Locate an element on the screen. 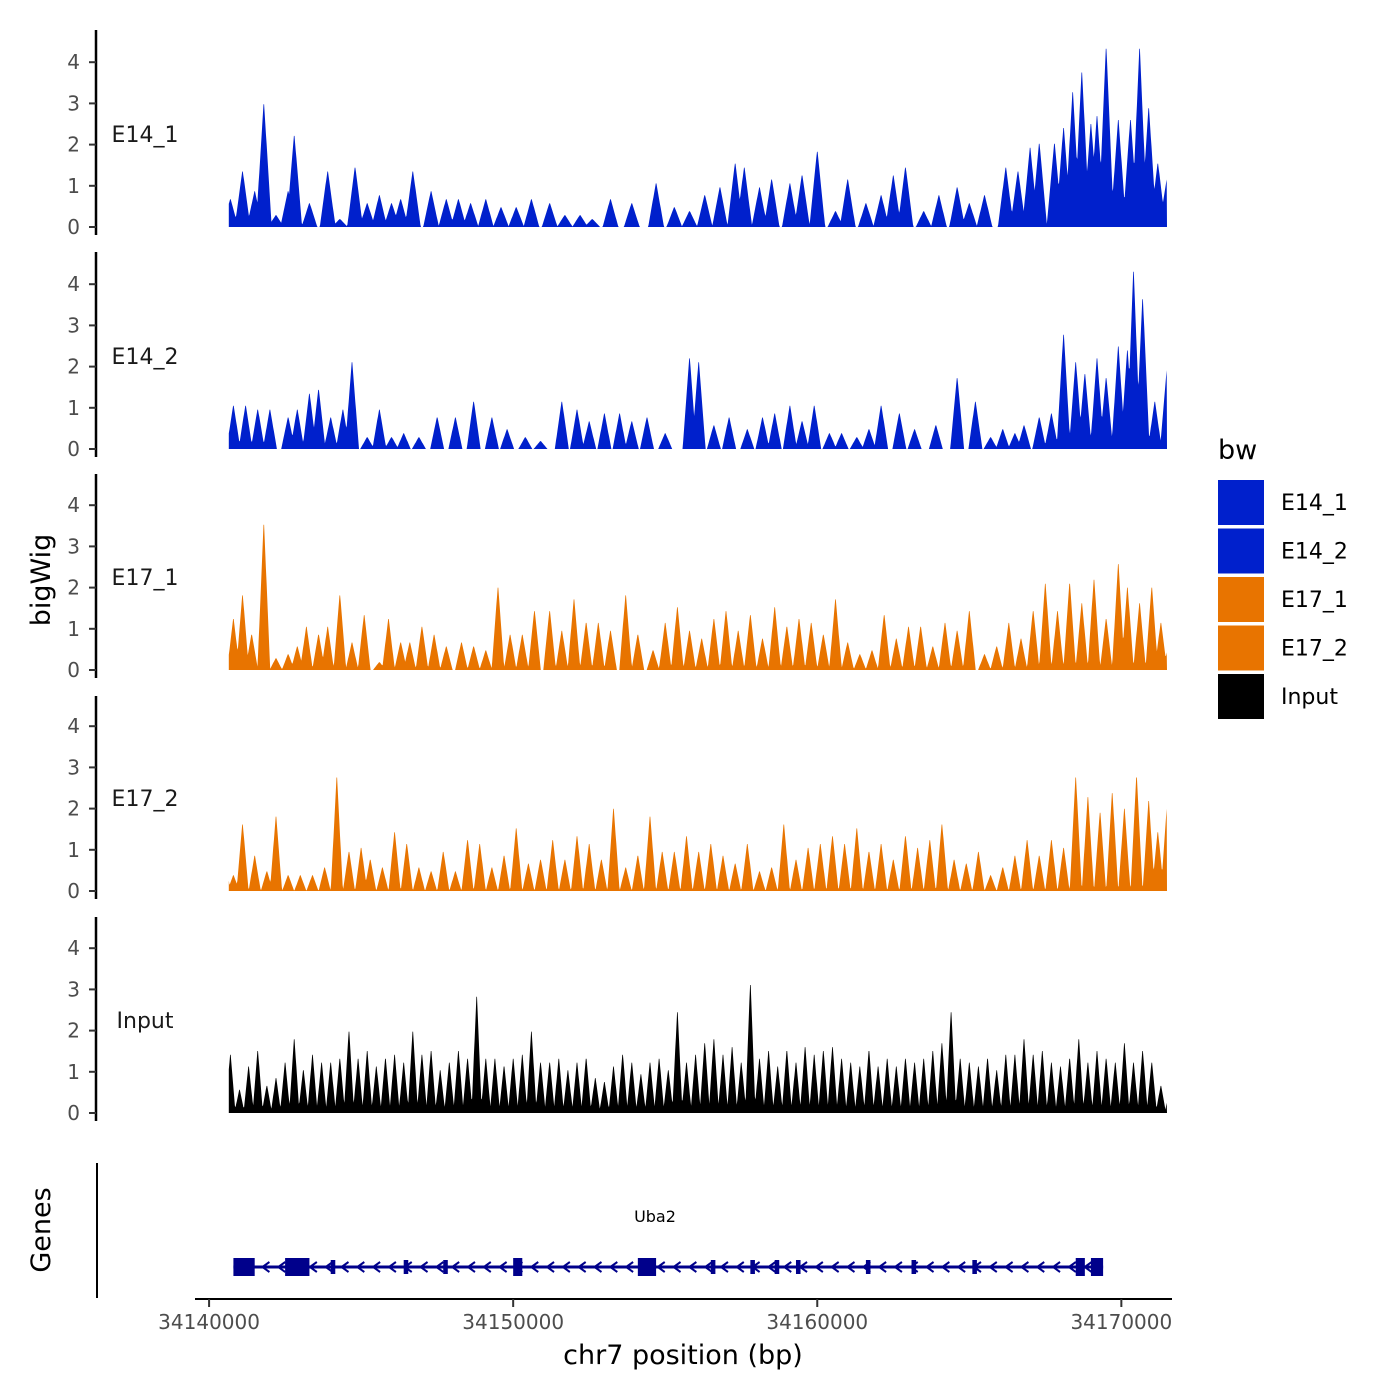 The width and height of the screenshot is (1400, 1400). gene-label: Uba2 is located at coordinates (655, 1216).